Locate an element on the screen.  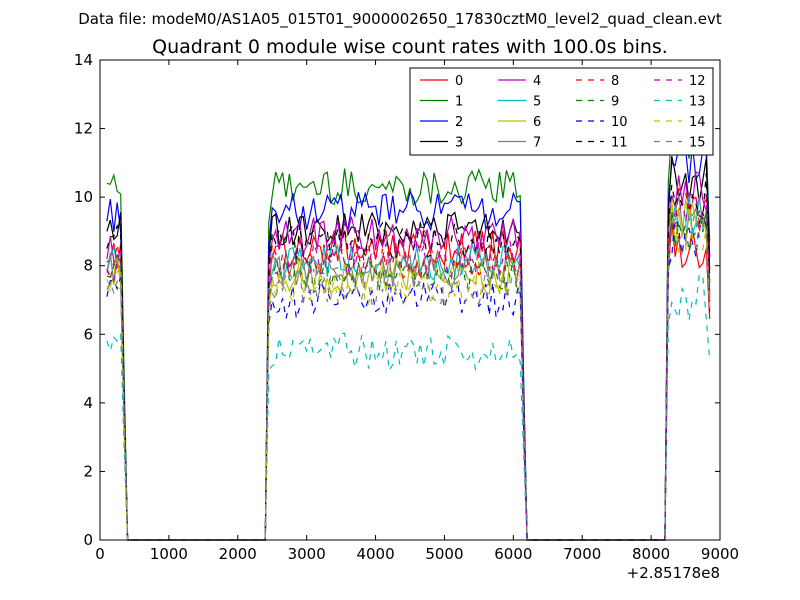
legend-label: 7 is located at coordinates (537, 143).